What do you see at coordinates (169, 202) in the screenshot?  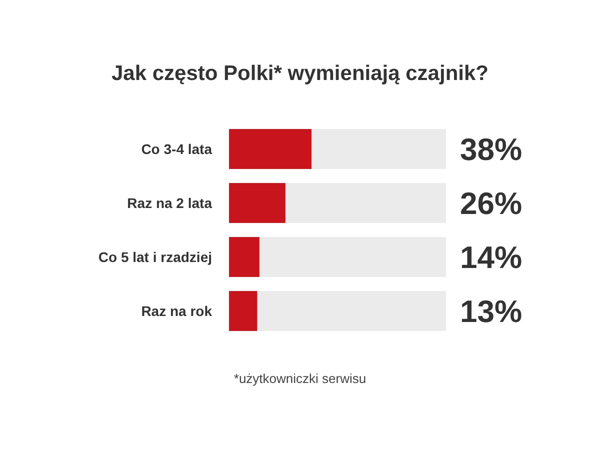 I see `y-tick-label: Raz na 2 lata` at bounding box center [169, 202].